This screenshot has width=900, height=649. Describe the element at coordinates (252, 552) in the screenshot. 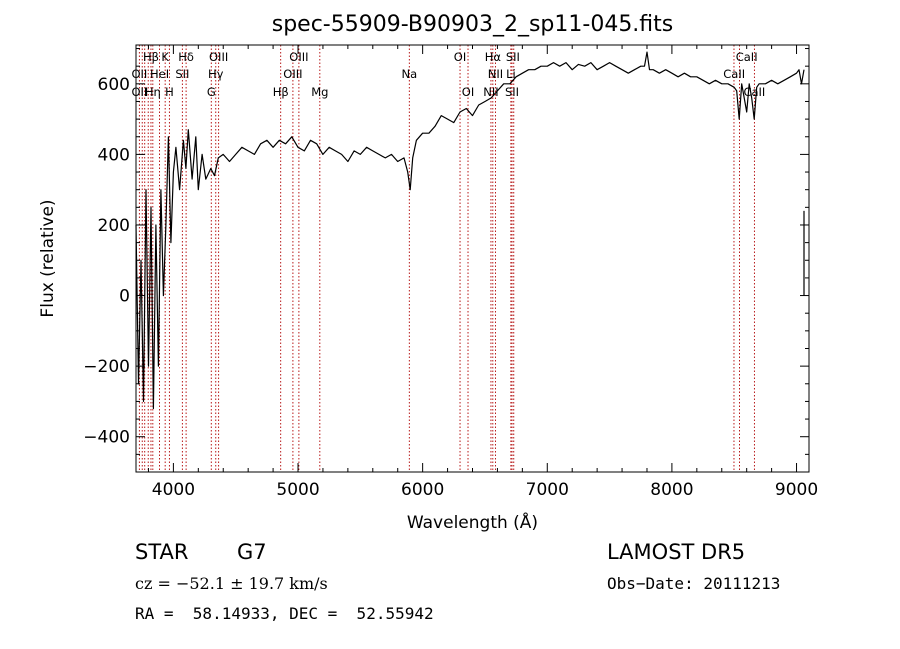

I see `object-subclass: G7` at that location.